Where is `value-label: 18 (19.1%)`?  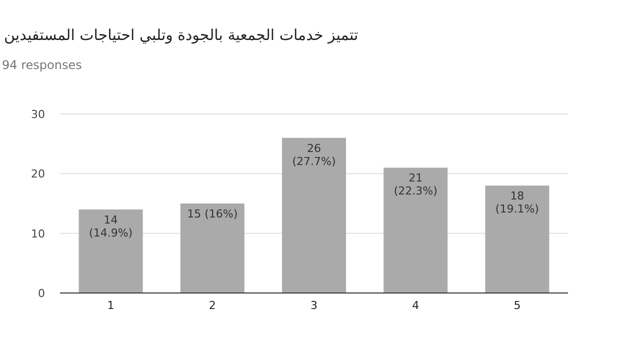
value-label: 18 (19.1%) is located at coordinates (517, 203).